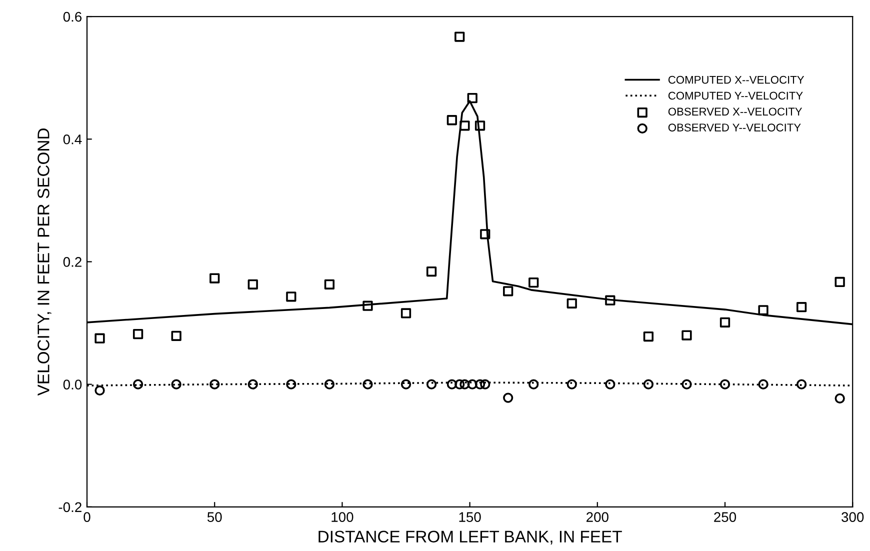  Describe the element at coordinates (72, 385) in the screenshot. I see `y-tick-label: 0.0` at that location.